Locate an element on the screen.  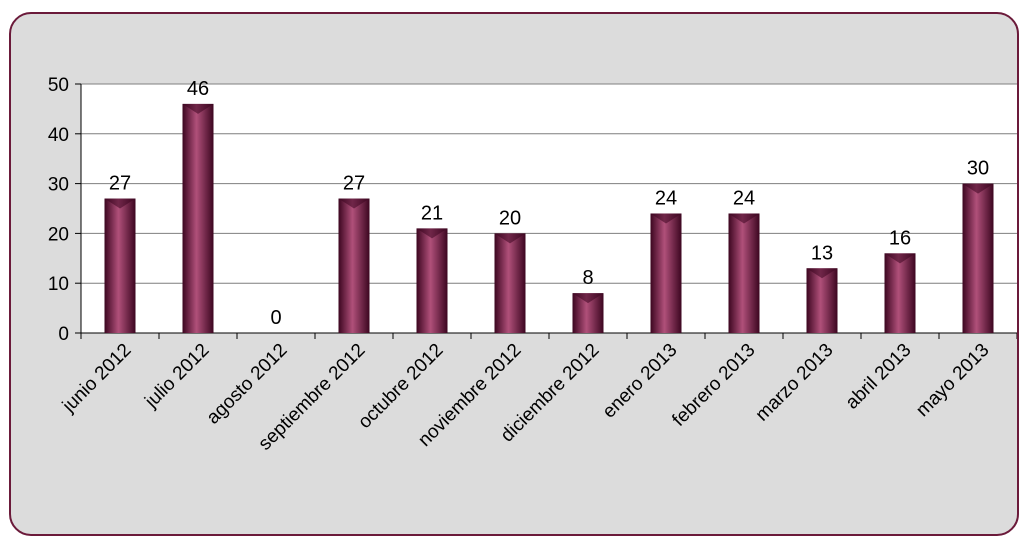
y-tick-label: 0 is located at coordinates (63, 334).